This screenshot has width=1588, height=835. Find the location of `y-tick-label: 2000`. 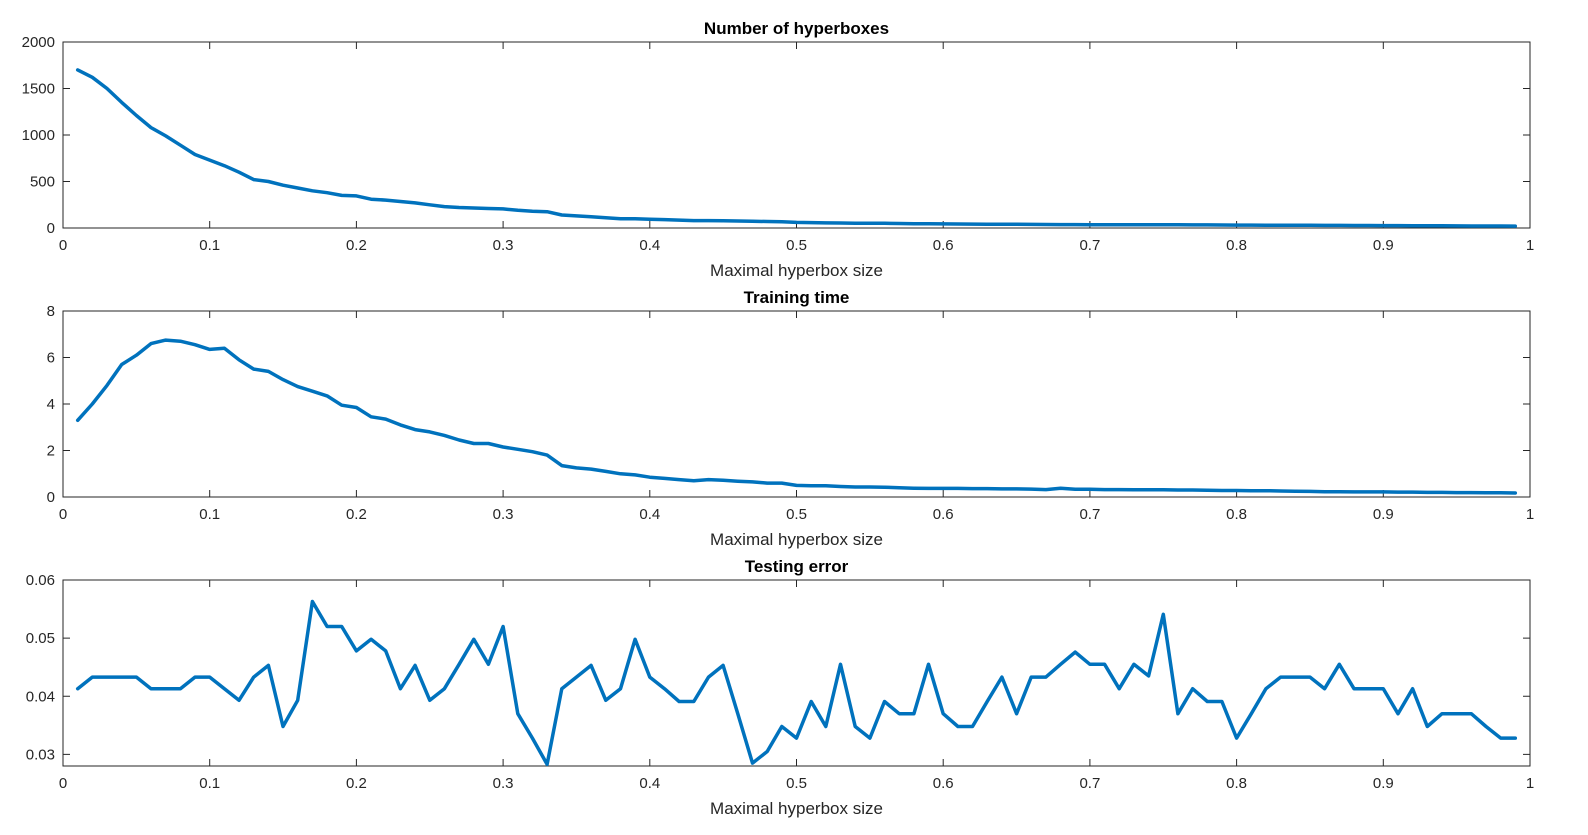

y-tick-label: 2000 is located at coordinates (38, 42).